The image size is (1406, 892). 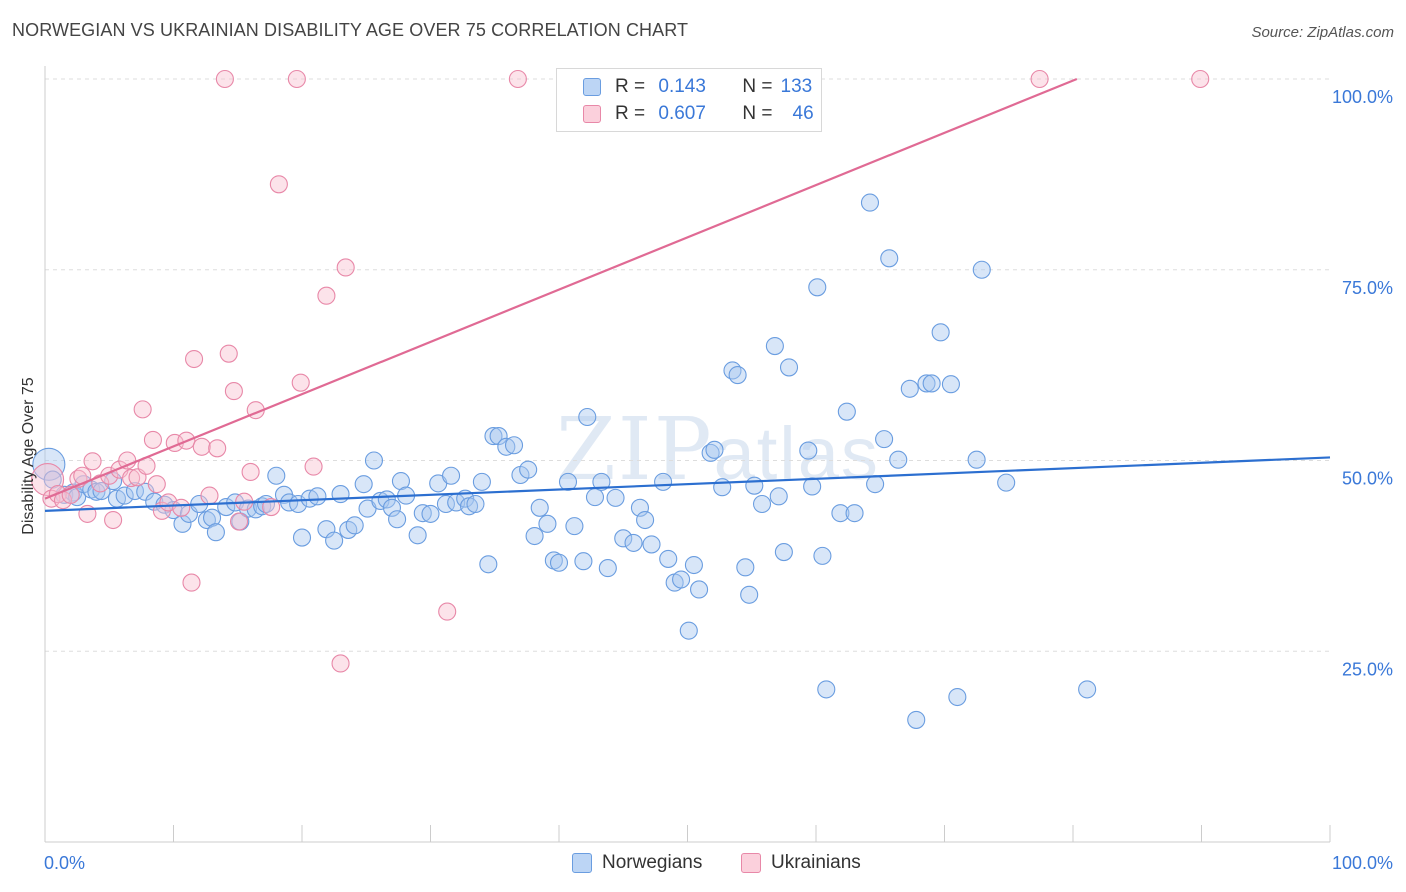 I want to click on legend-row-norwegians: R = 0.143 N = 133, so click(x=697, y=87).